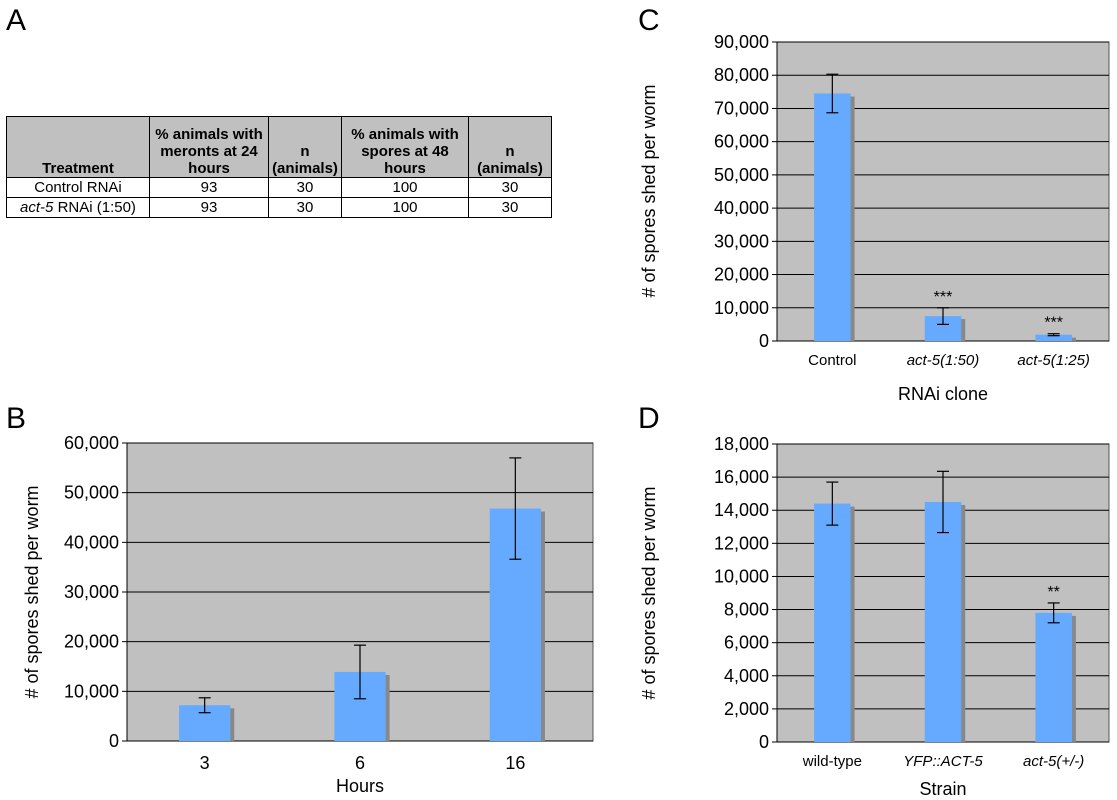 The image size is (1117, 800). I want to click on x-tick-label: 16, so click(515, 763).